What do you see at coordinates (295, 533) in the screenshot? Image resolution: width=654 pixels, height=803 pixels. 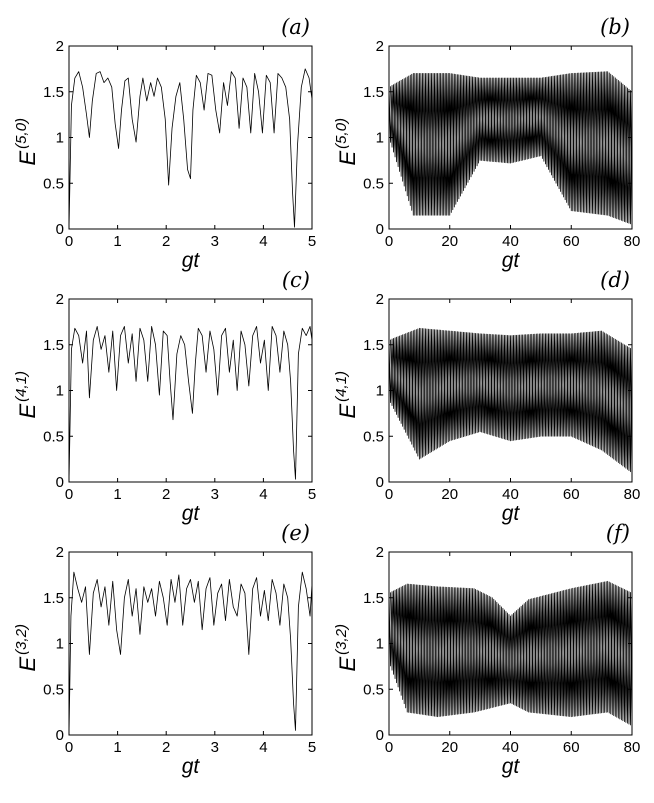 I see `panel-tag: (e)` at bounding box center [295, 533].